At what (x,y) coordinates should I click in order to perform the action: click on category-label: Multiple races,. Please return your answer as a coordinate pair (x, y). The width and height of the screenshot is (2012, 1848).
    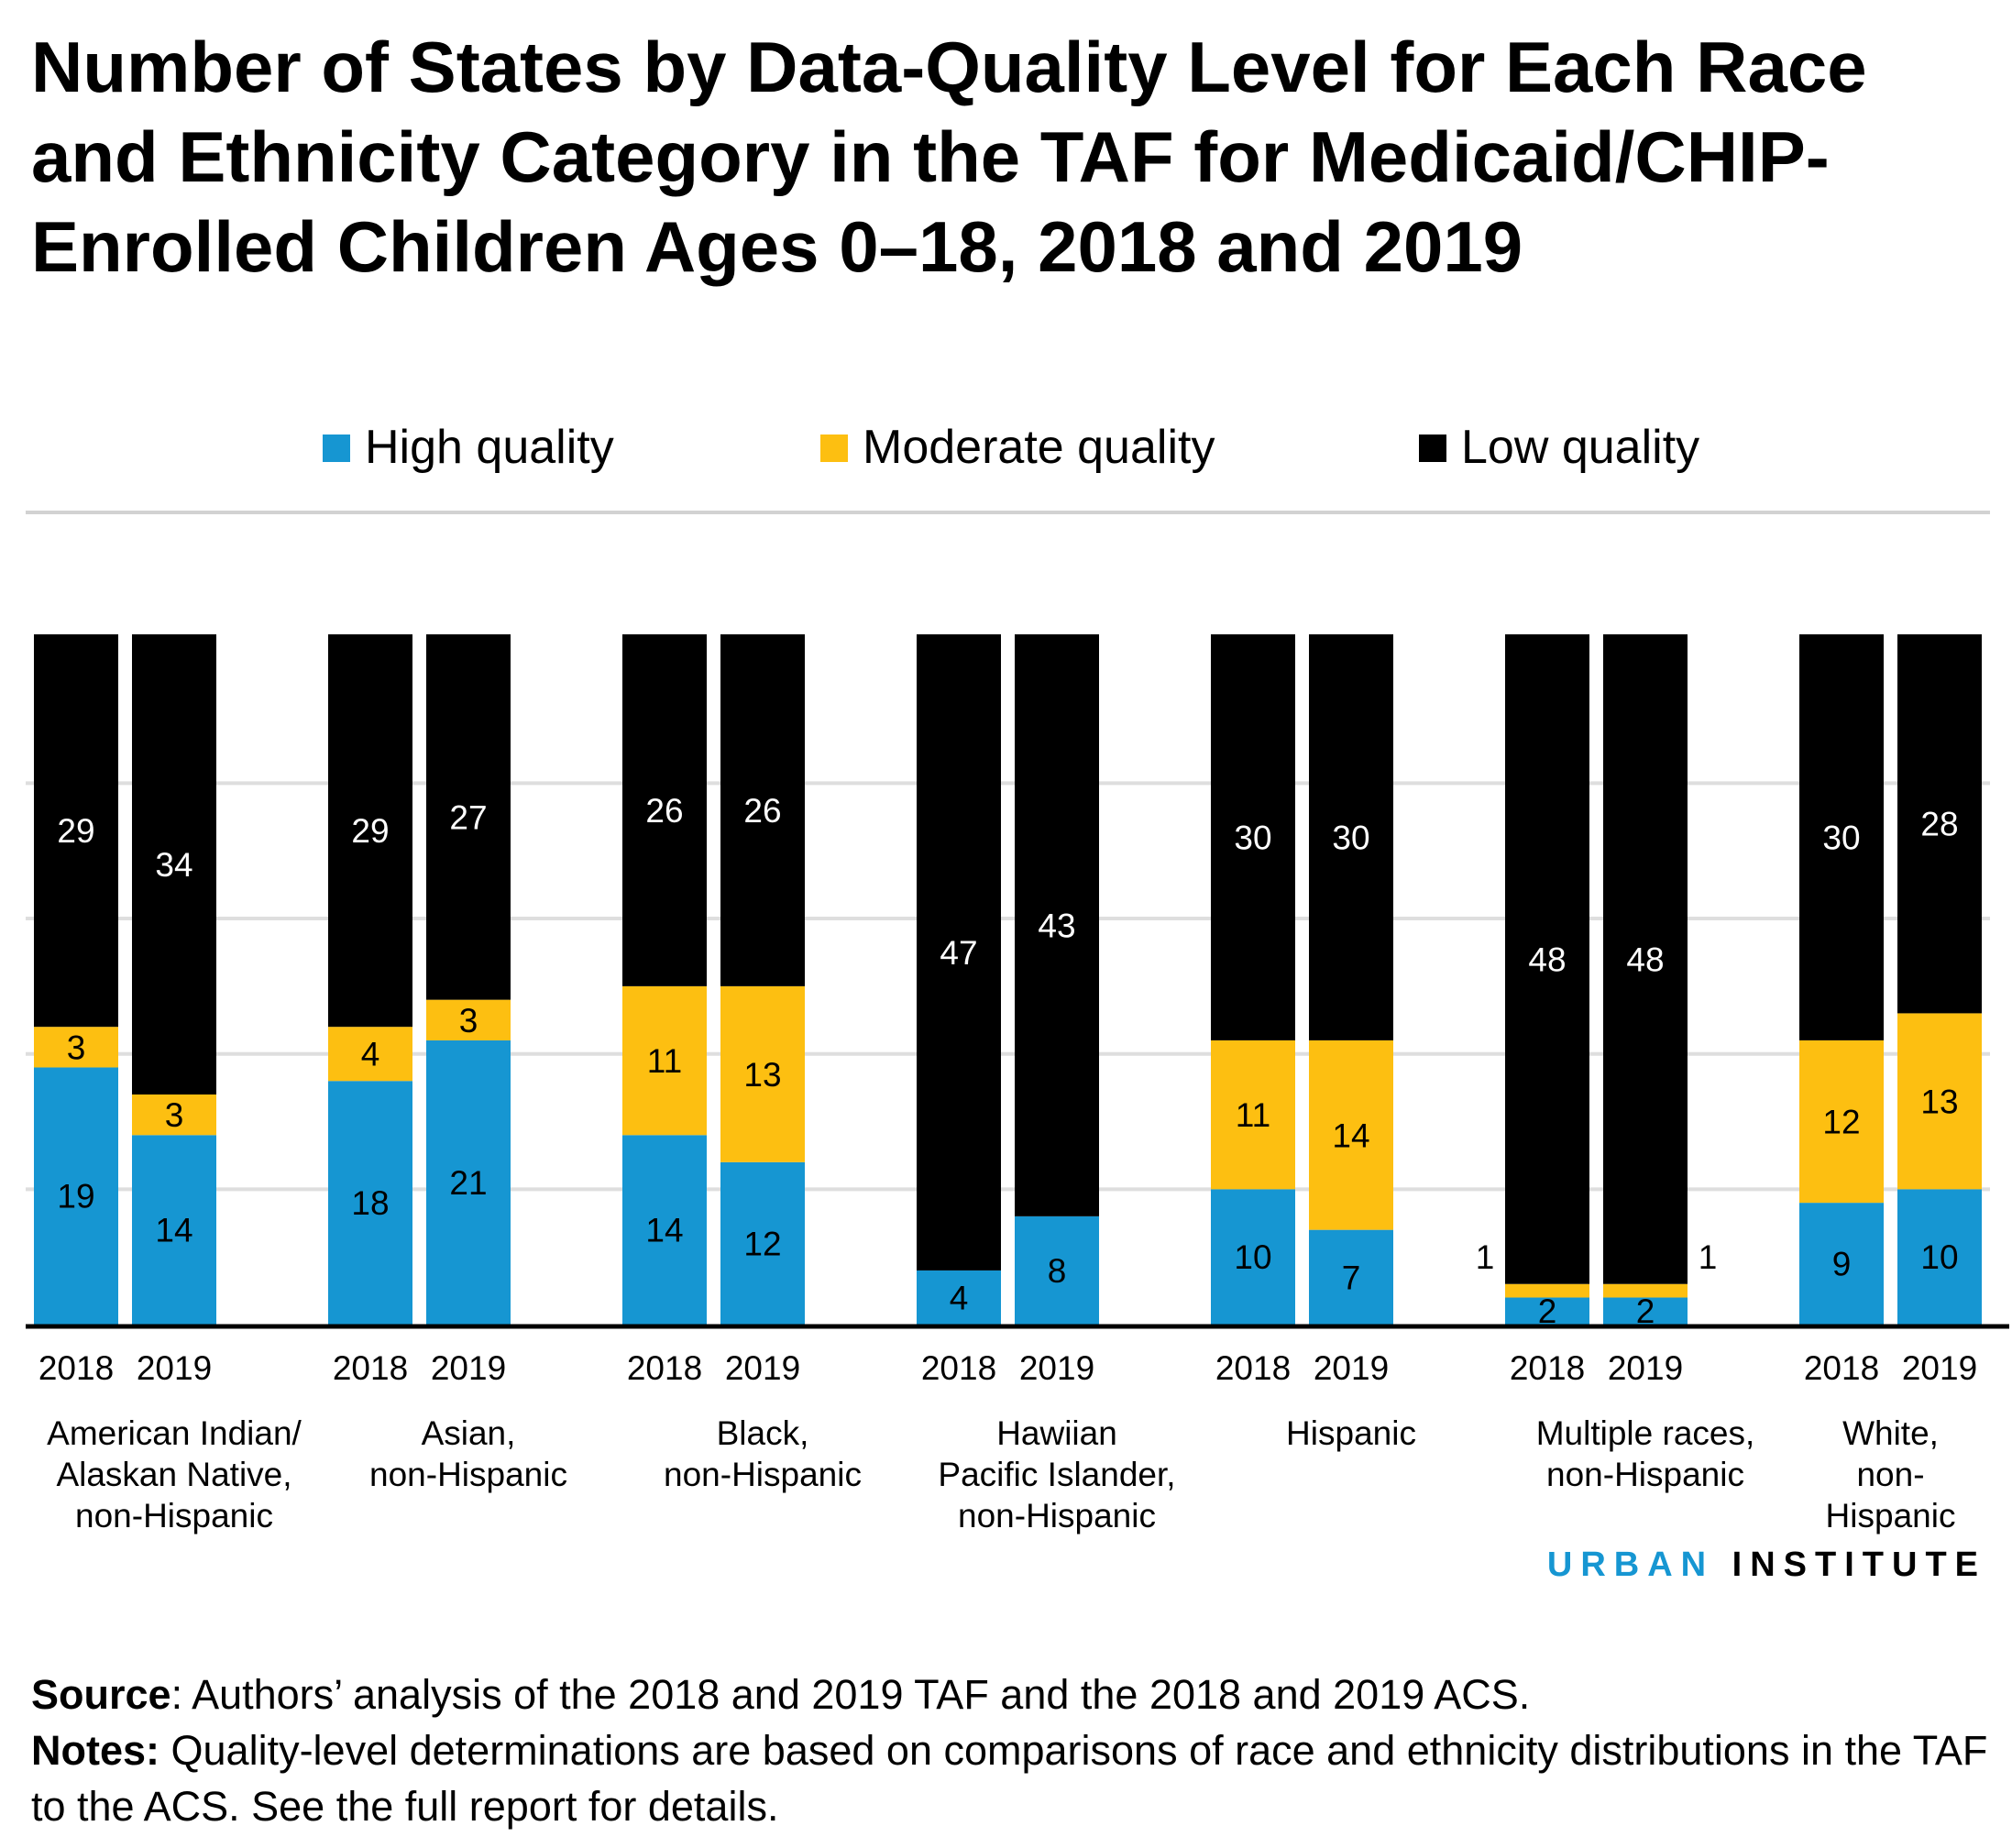
    Looking at the image, I should click on (1645, 1433).